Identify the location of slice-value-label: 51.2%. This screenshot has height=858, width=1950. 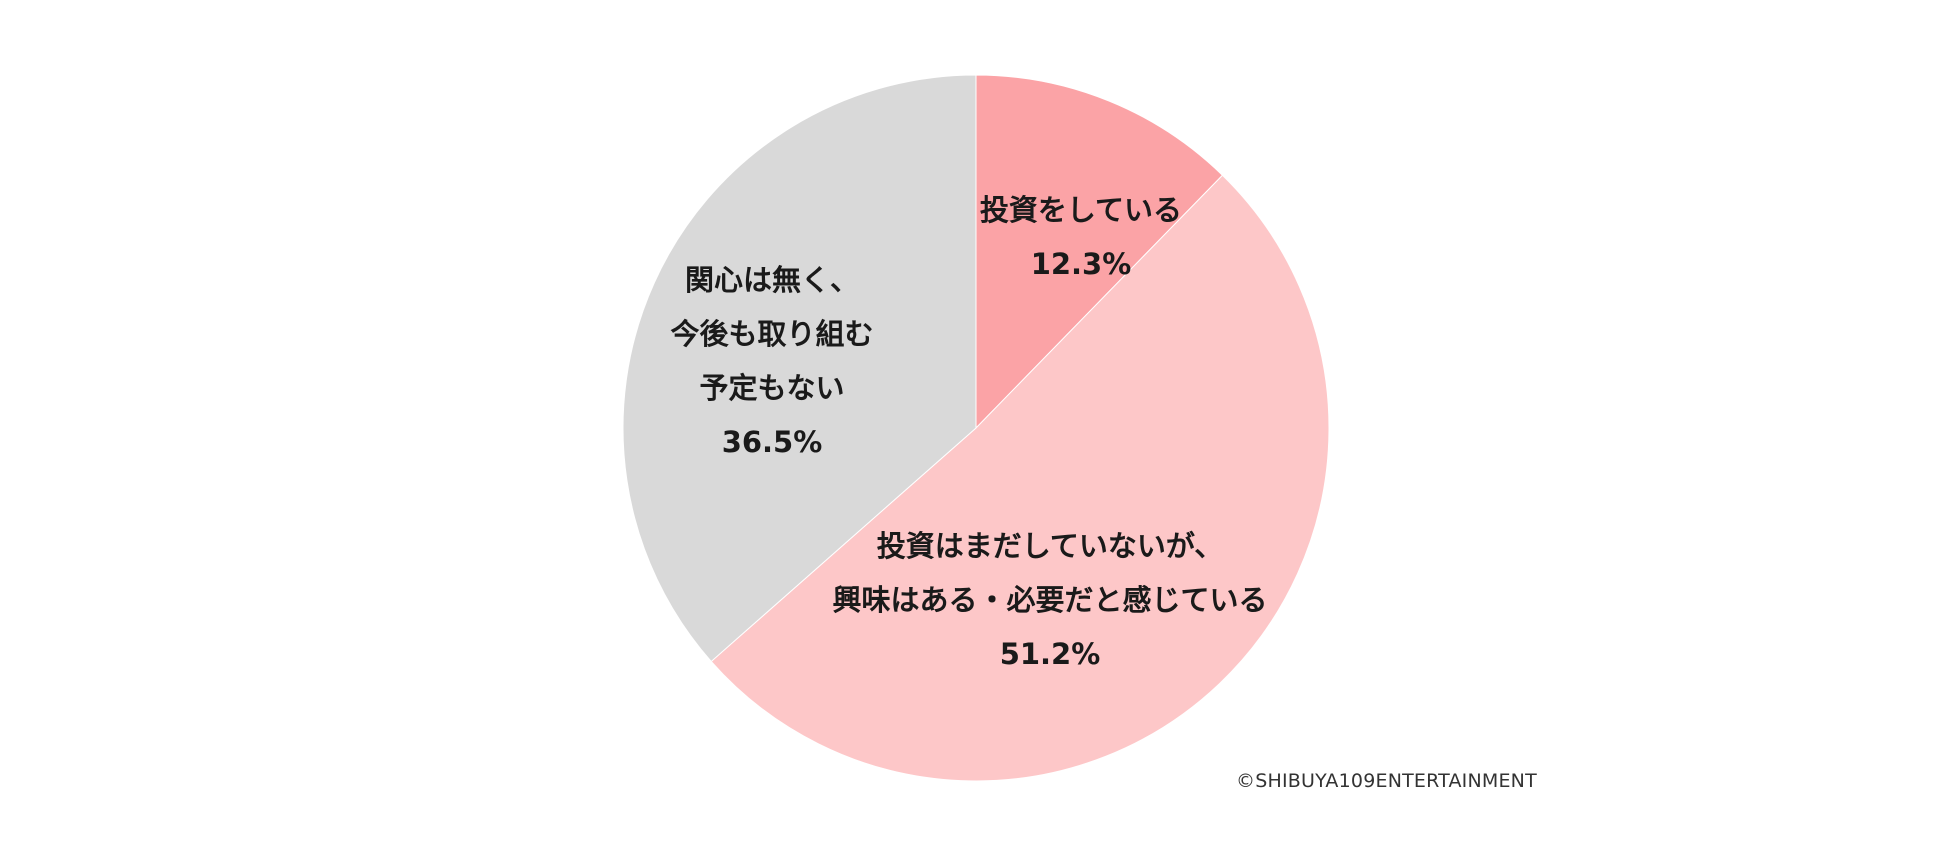
(1050, 654).